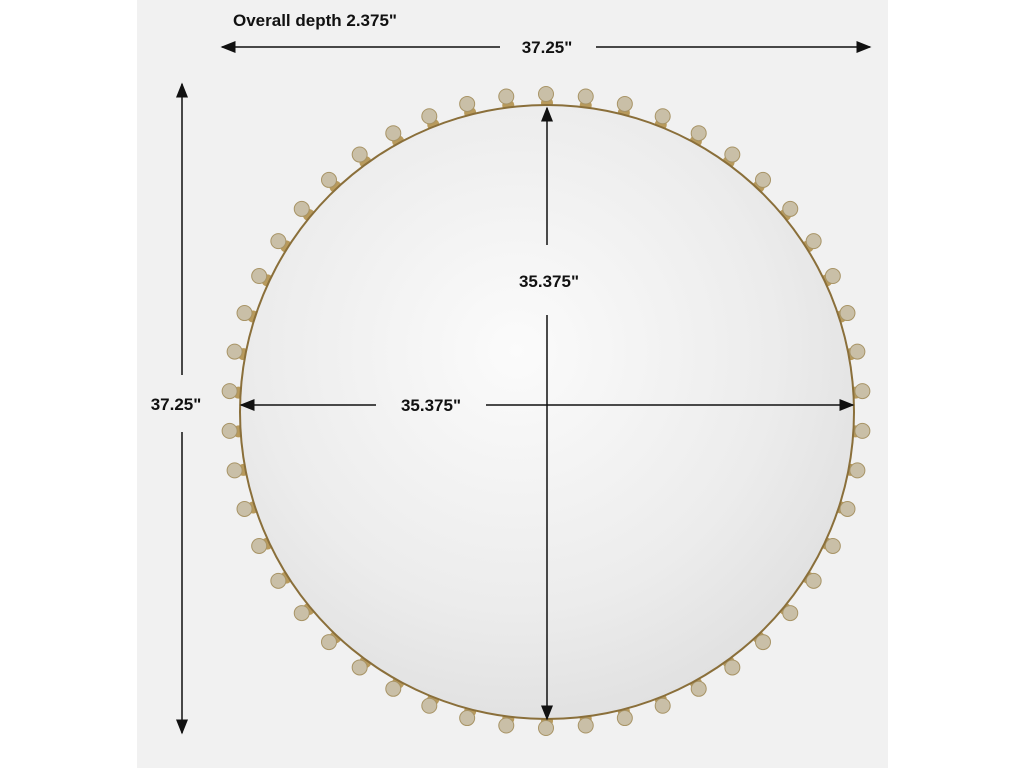 This screenshot has height=768, width=1024. What do you see at coordinates (547, 47) in the screenshot?
I see `overall-width-label: 37.25"` at bounding box center [547, 47].